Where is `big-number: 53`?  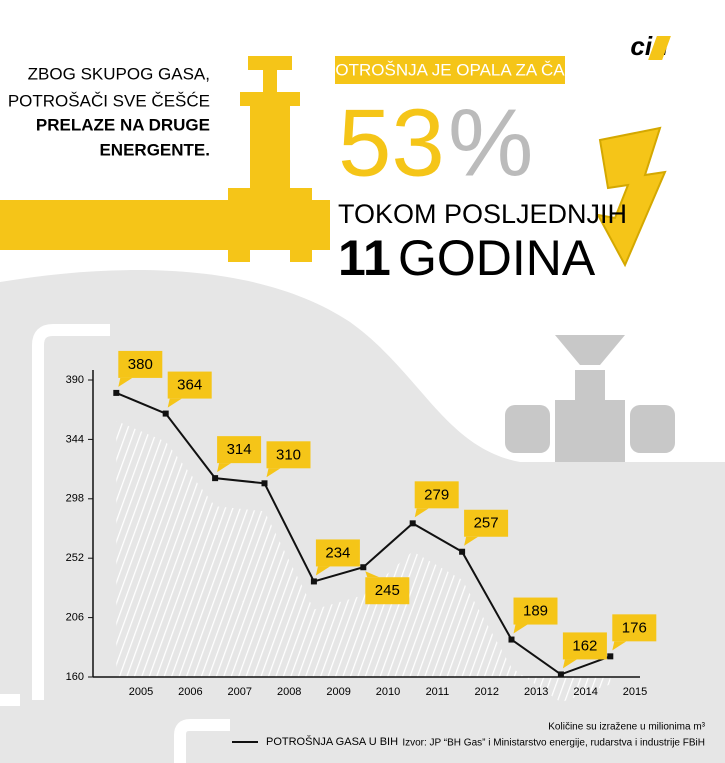 big-number: 53 is located at coordinates (391, 142).